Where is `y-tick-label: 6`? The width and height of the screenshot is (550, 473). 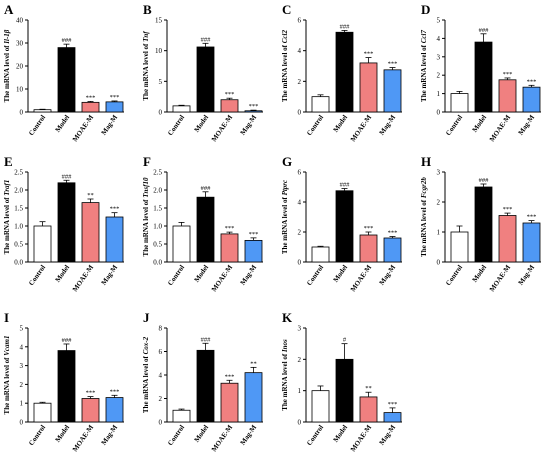 y-tick-label: 6 is located at coordinates (300, 21).